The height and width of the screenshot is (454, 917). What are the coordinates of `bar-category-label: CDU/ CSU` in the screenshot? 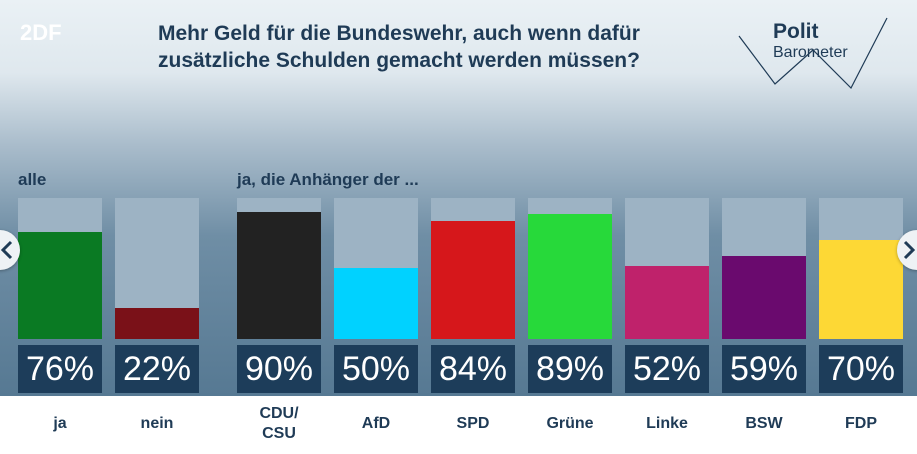 It's located at (279, 424).